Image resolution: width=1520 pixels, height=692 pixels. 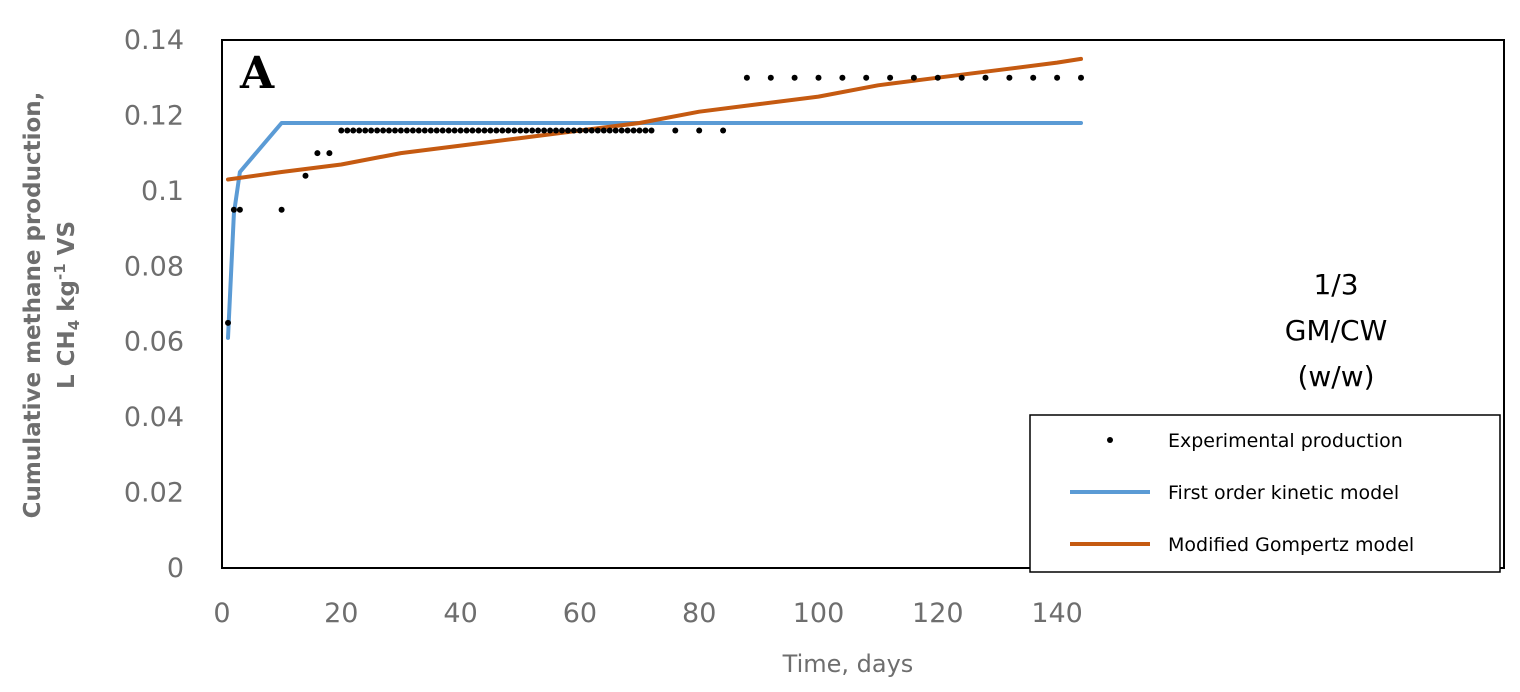 I want to click on x-tick-label: 0, so click(x=221, y=613).